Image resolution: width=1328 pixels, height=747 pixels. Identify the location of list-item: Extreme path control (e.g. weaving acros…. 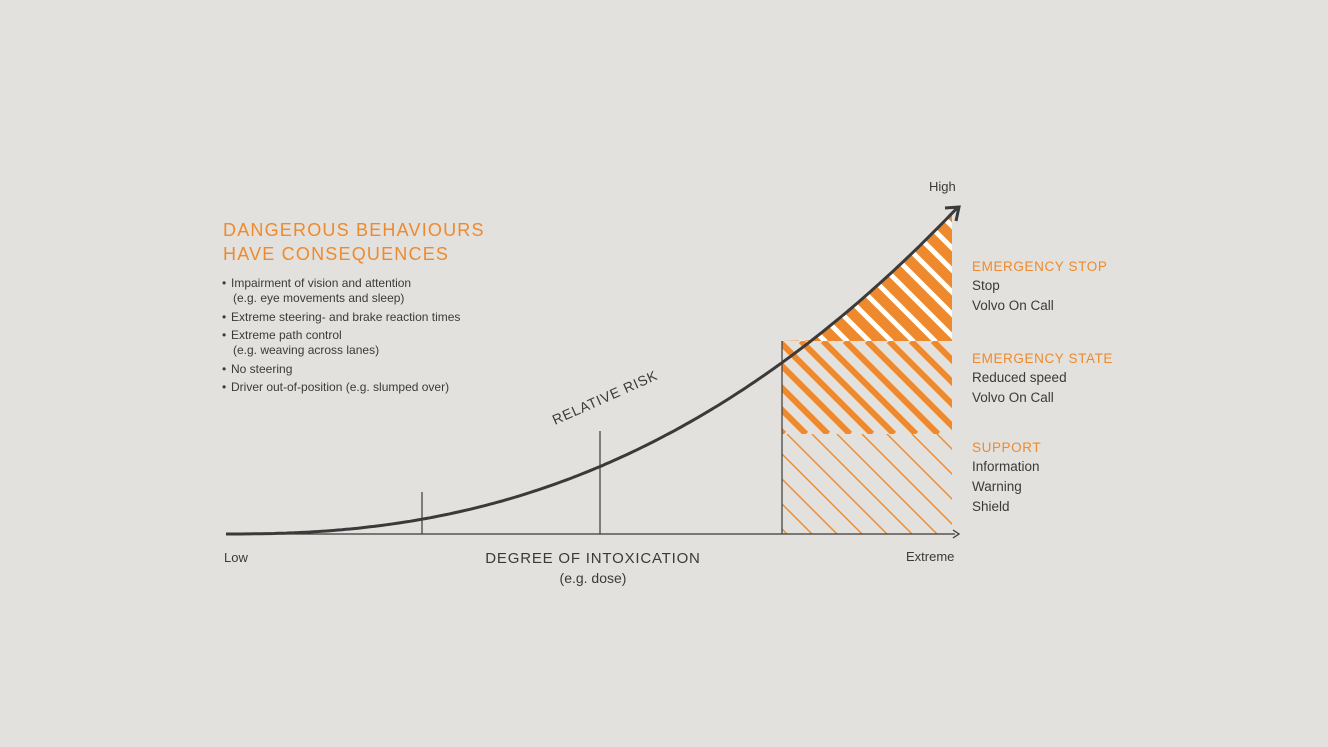
(341, 343).